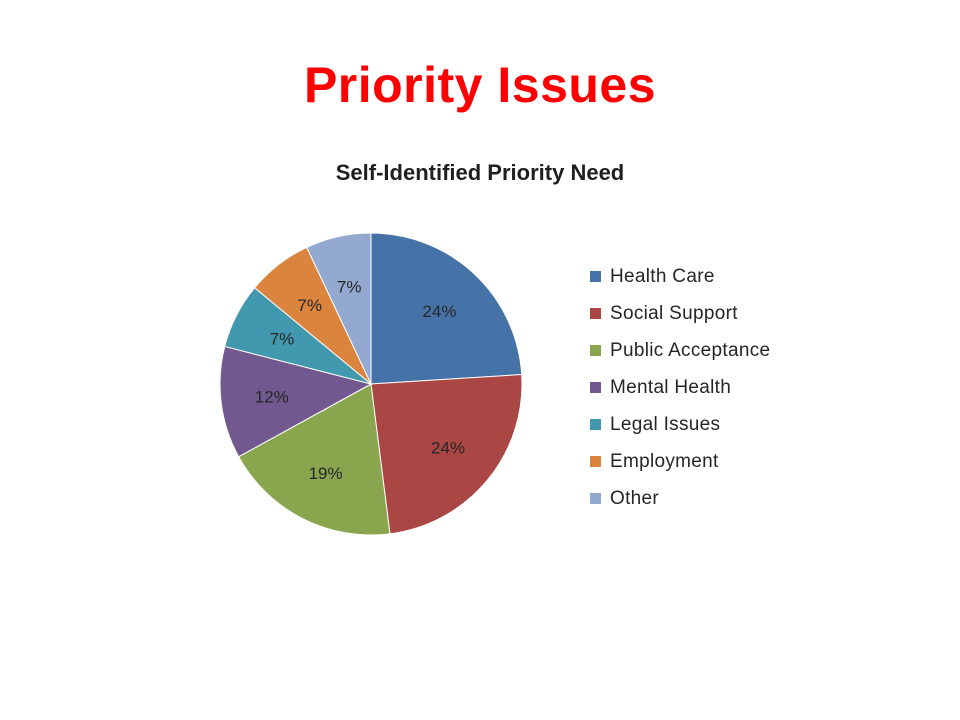 This screenshot has width=960, height=720. What do you see at coordinates (314, 459) in the screenshot?
I see `pie-slice-public-acceptance` at bounding box center [314, 459].